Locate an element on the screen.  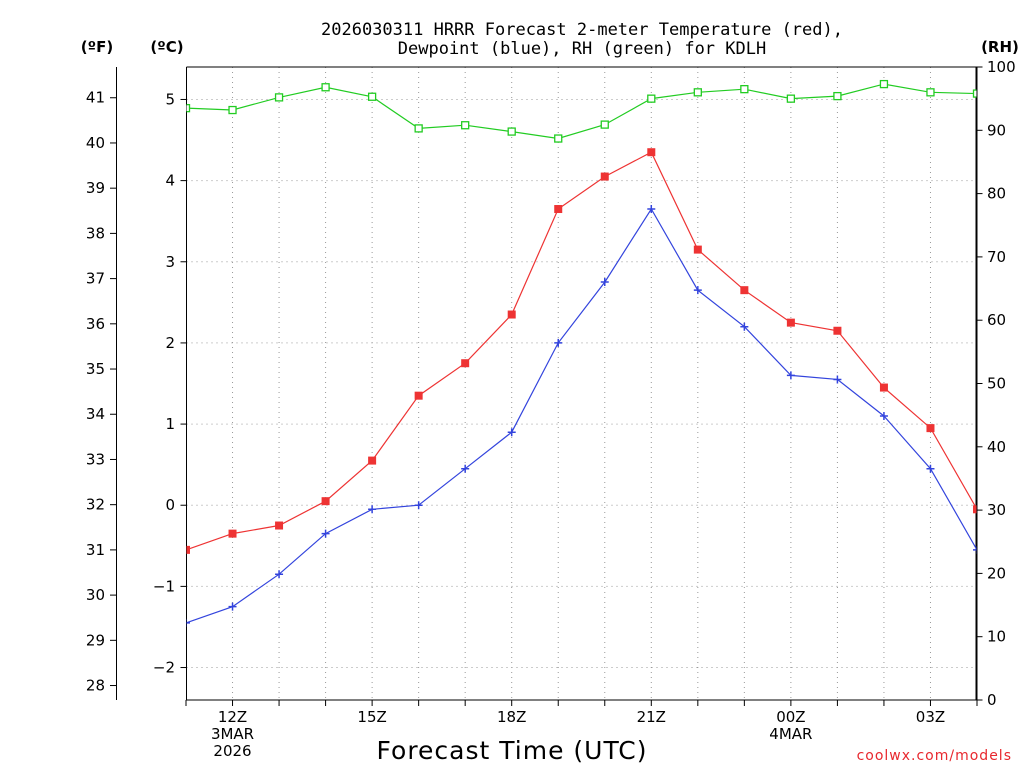
x-tick-label: 00Z is located at coordinates (790, 717).